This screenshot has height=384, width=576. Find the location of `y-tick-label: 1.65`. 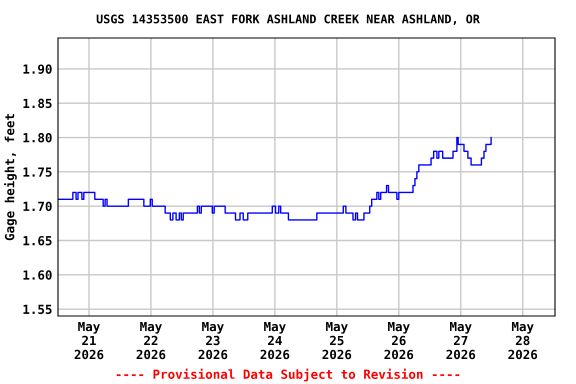

y-tick-label: 1.65 is located at coordinates (37, 241).